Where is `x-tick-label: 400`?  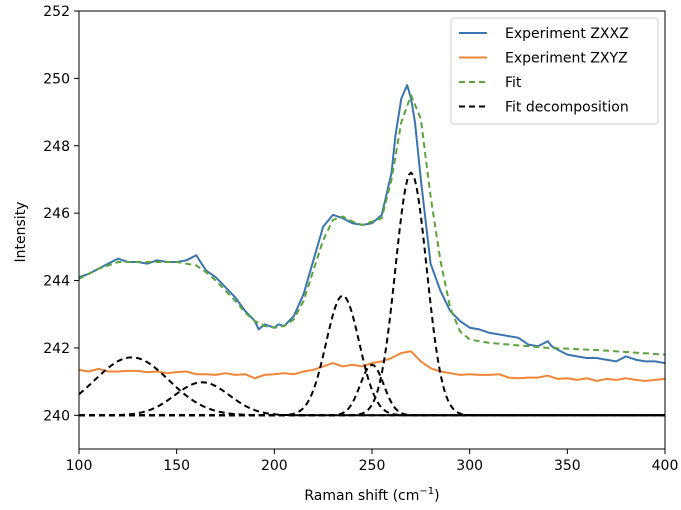
x-tick-label: 400 is located at coordinates (665, 466).